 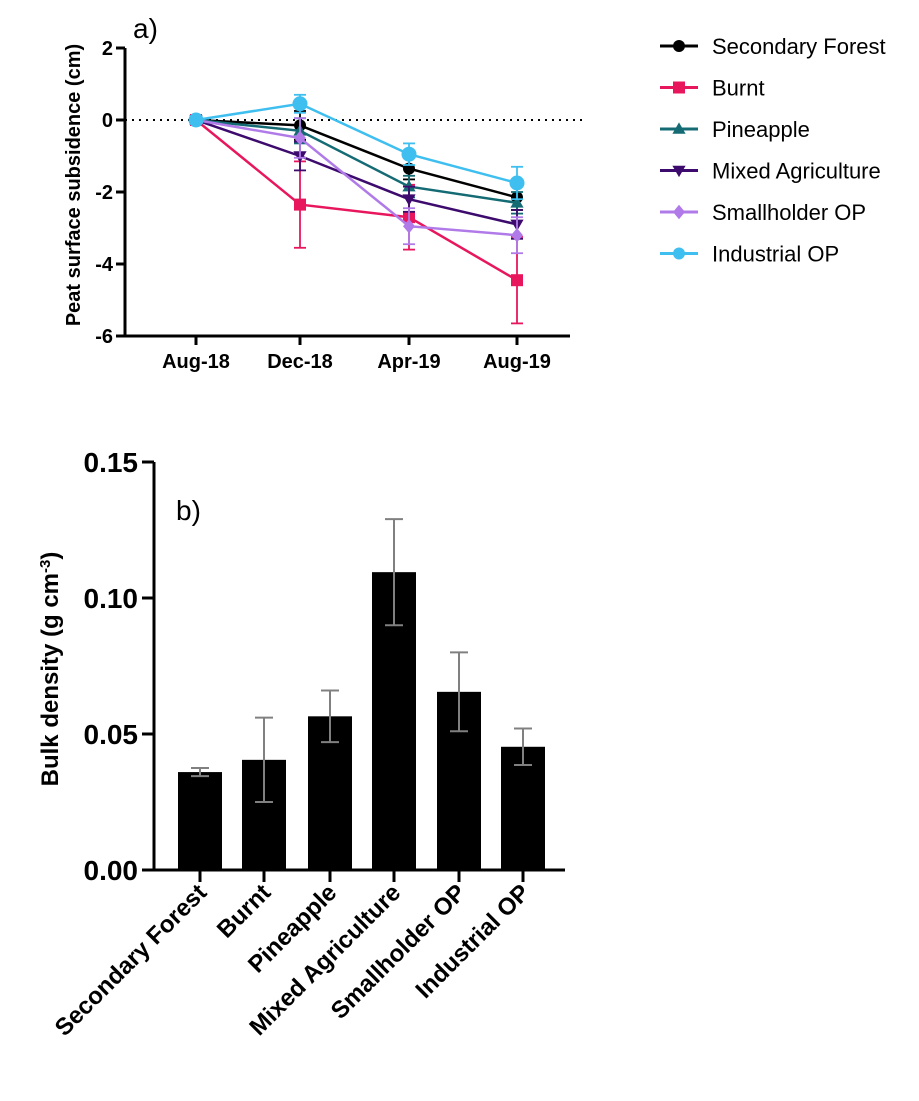 I want to click on y-axis-title-a: Peat surface subsidence (cm), so click(x=74, y=185).